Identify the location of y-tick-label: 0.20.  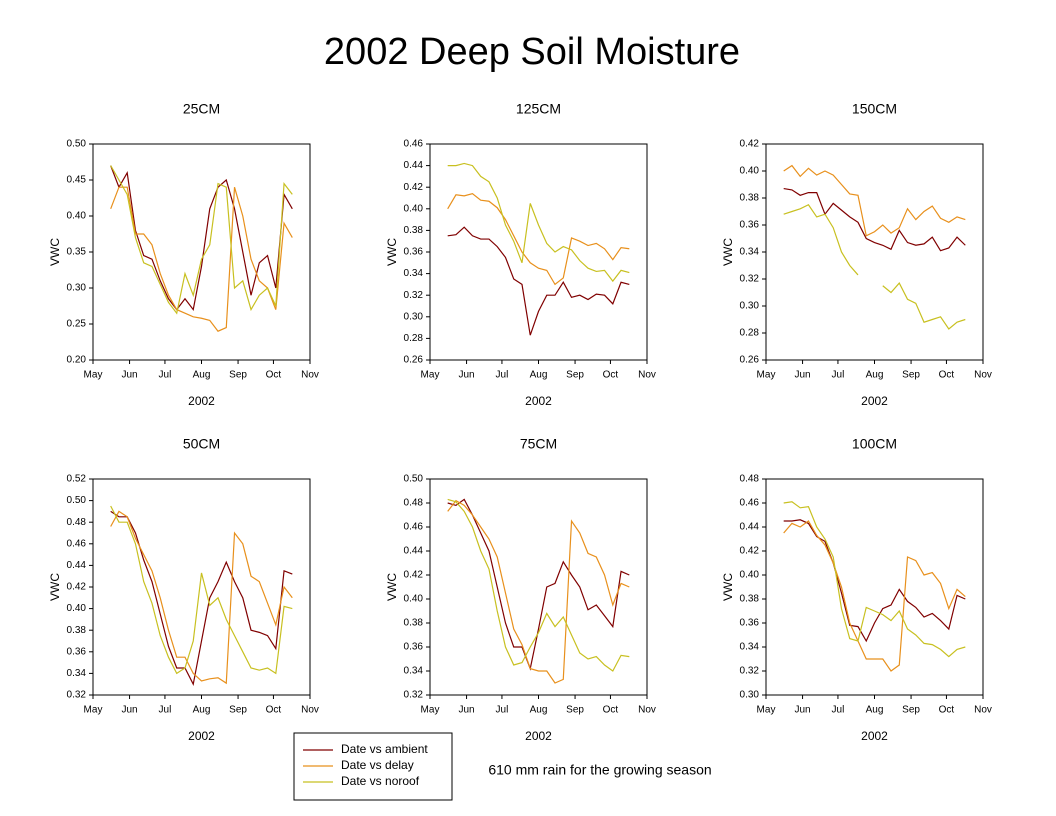
(77, 360).